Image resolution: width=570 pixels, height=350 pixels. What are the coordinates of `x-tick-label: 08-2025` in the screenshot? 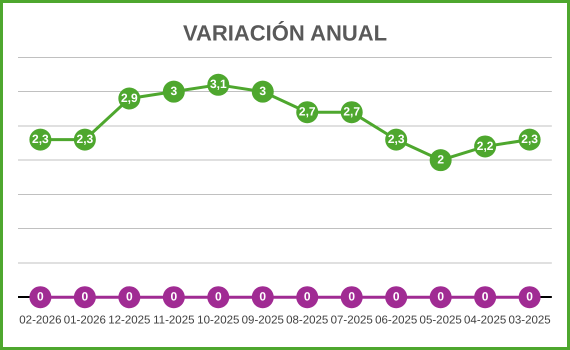 It's located at (307, 320).